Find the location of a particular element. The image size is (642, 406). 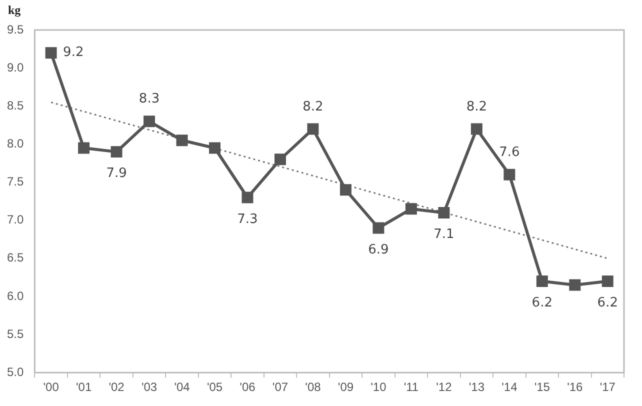

x-tick-label: '17 is located at coordinates (608, 387).